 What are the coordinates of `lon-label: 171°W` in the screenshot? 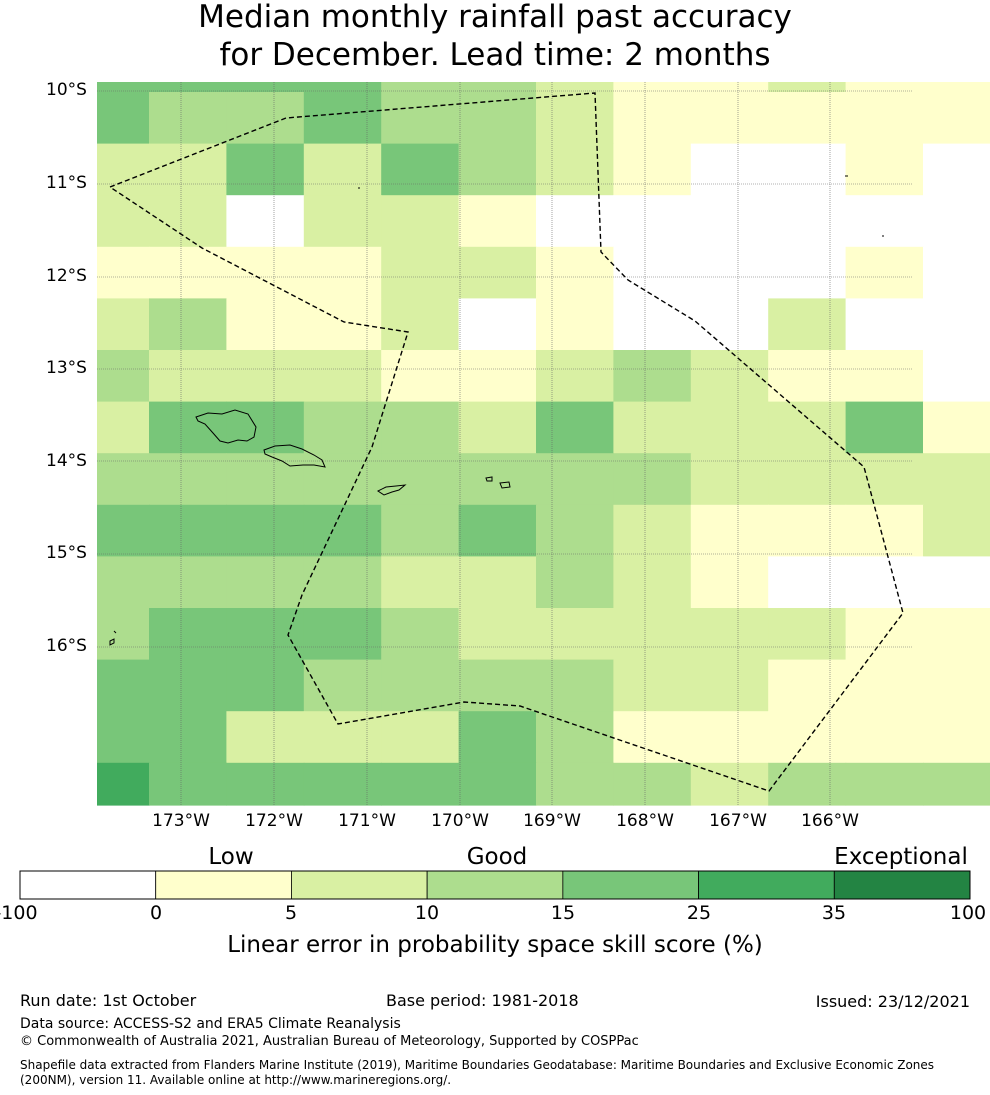 It's located at (367, 821).